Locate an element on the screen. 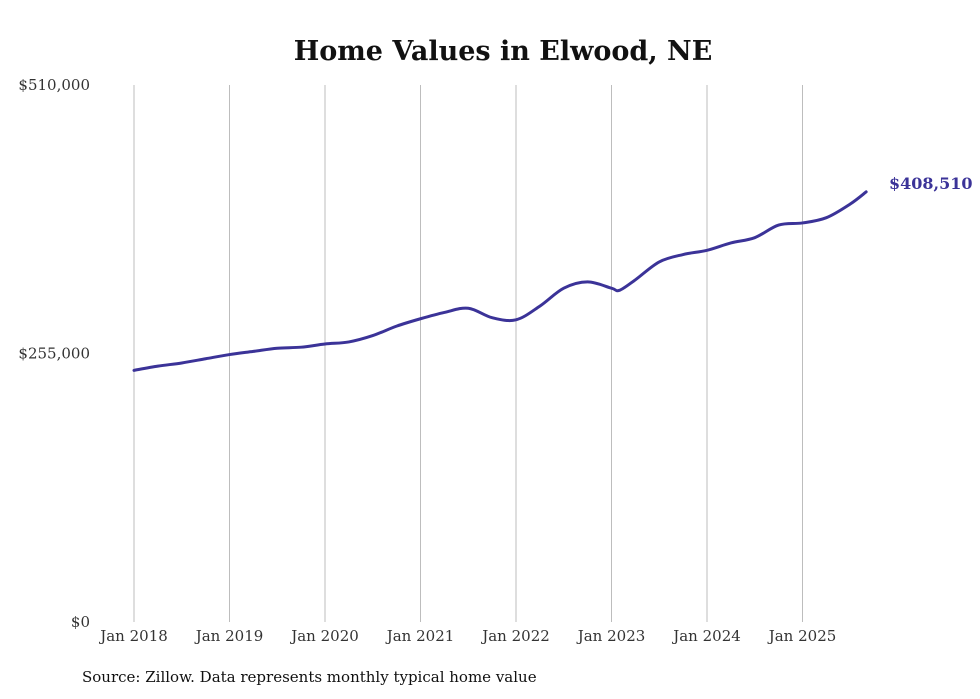  x-tick-label: Jan 2022 is located at coordinates (515, 636).